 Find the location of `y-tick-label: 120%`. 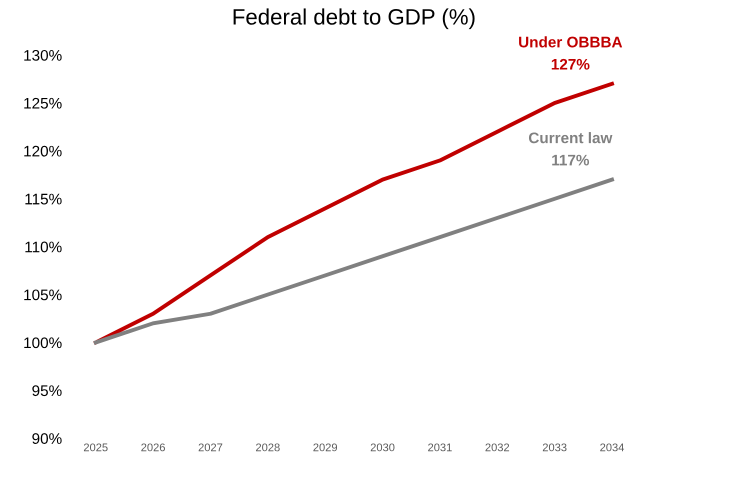

y-tick-label: 120% is located at coordinates (43, 151).